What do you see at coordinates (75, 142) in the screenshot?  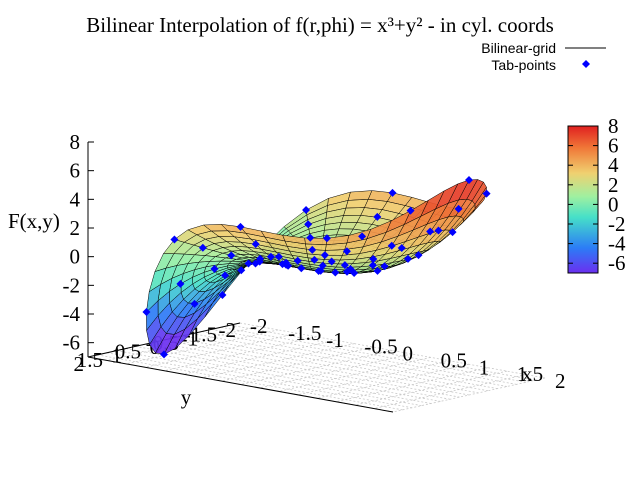 I see `z-tick-label: 8` at bounding box center [75, 142].